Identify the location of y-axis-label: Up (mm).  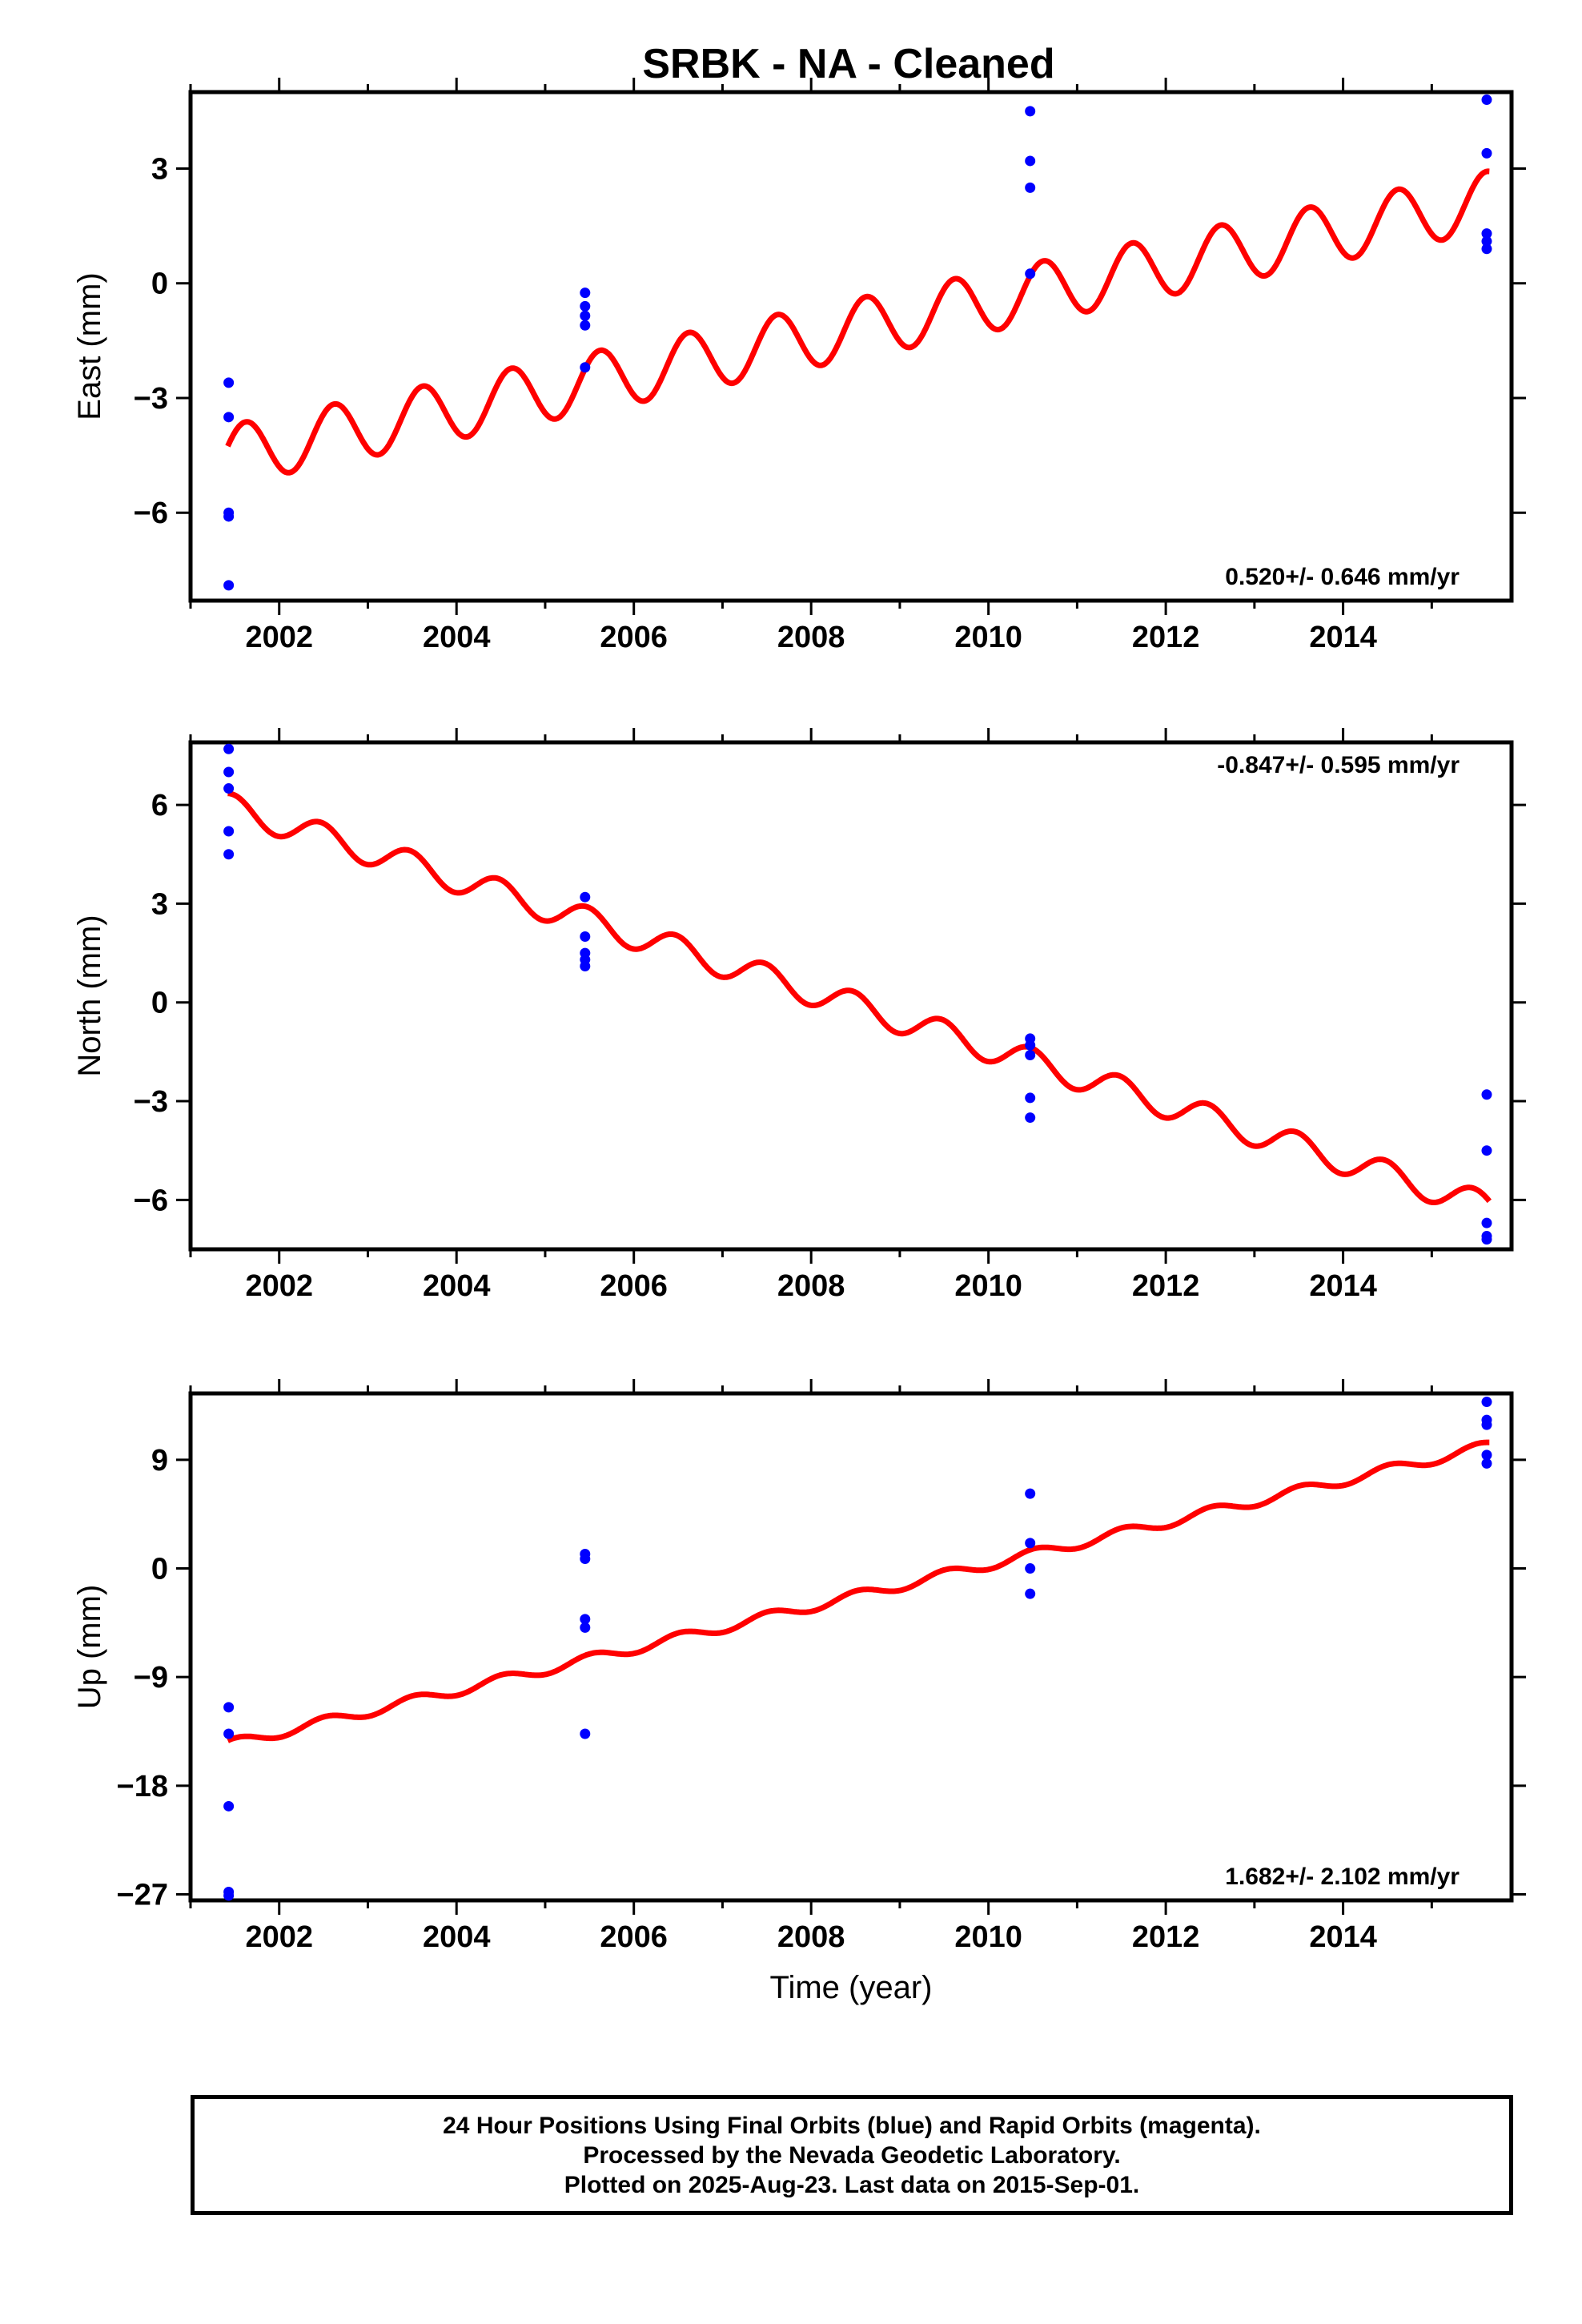
(89, 1647).